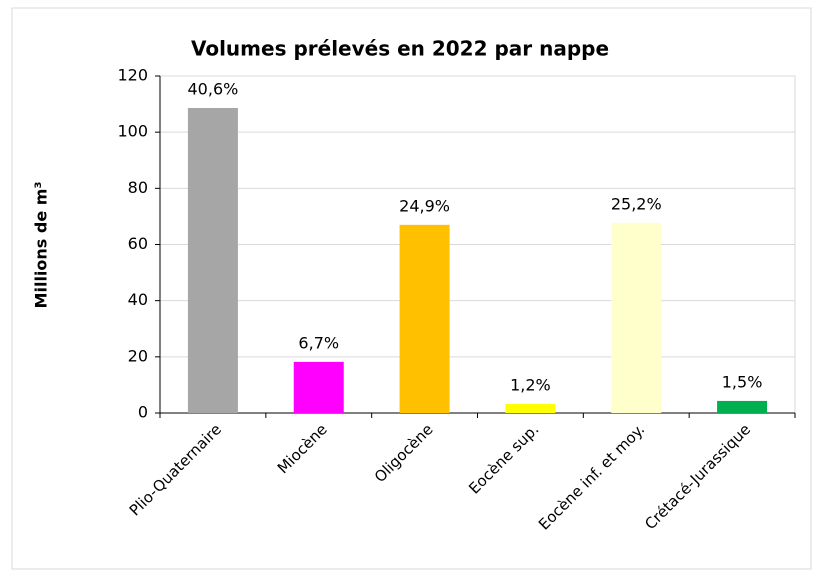  What do you see at coordinates (424, 205) in the screenshot?
I see `data-label: 24,9%` at bounding box center [424, 205].